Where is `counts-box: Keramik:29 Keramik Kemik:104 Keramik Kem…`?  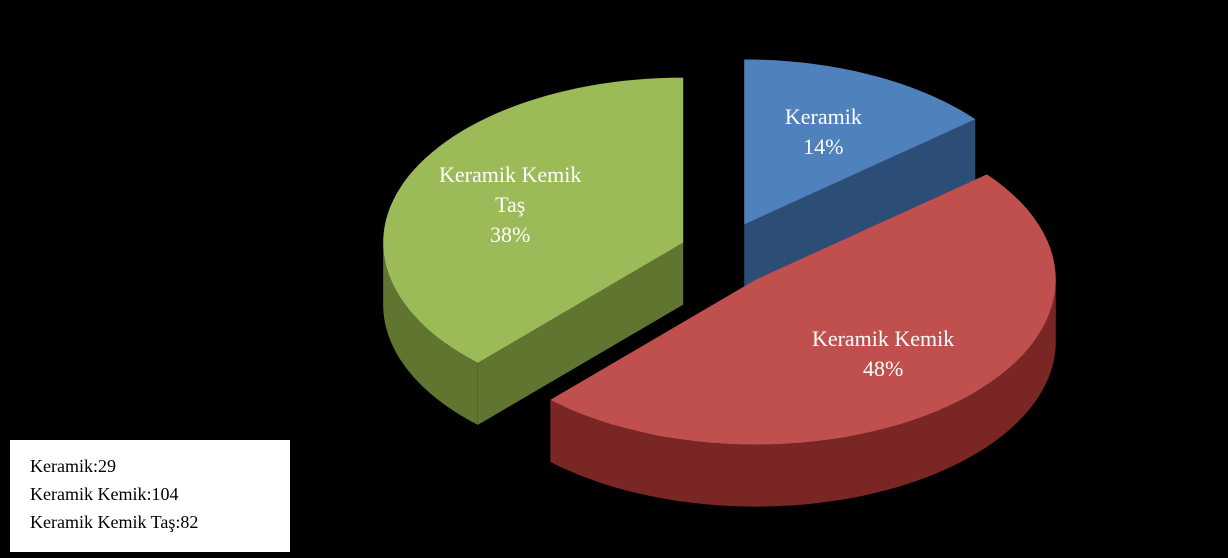
counts-box: Keramik:29 Keramik Kemik:104 Keramik Kem… is located at coordinates (150, 496).